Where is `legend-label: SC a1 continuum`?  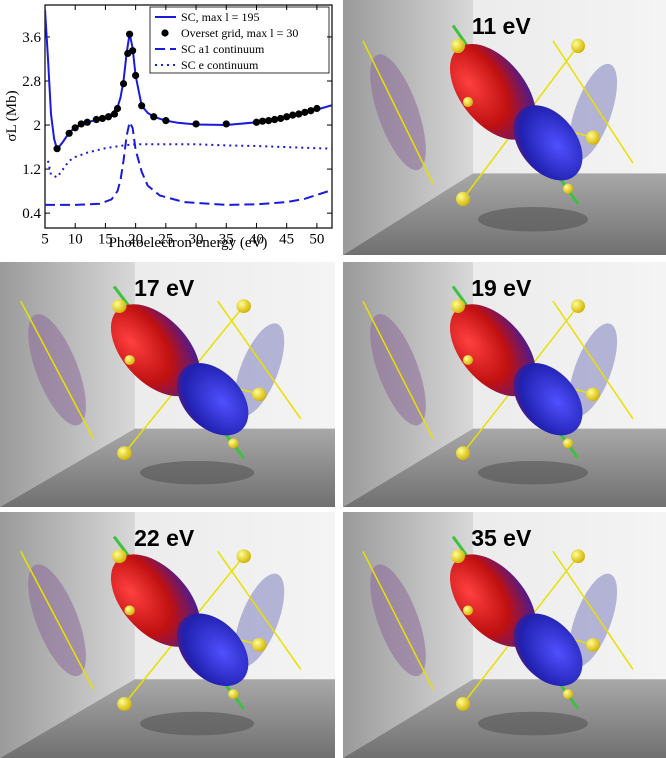
legend-label: SC a1 continuum is located at coordinates (223, 49).